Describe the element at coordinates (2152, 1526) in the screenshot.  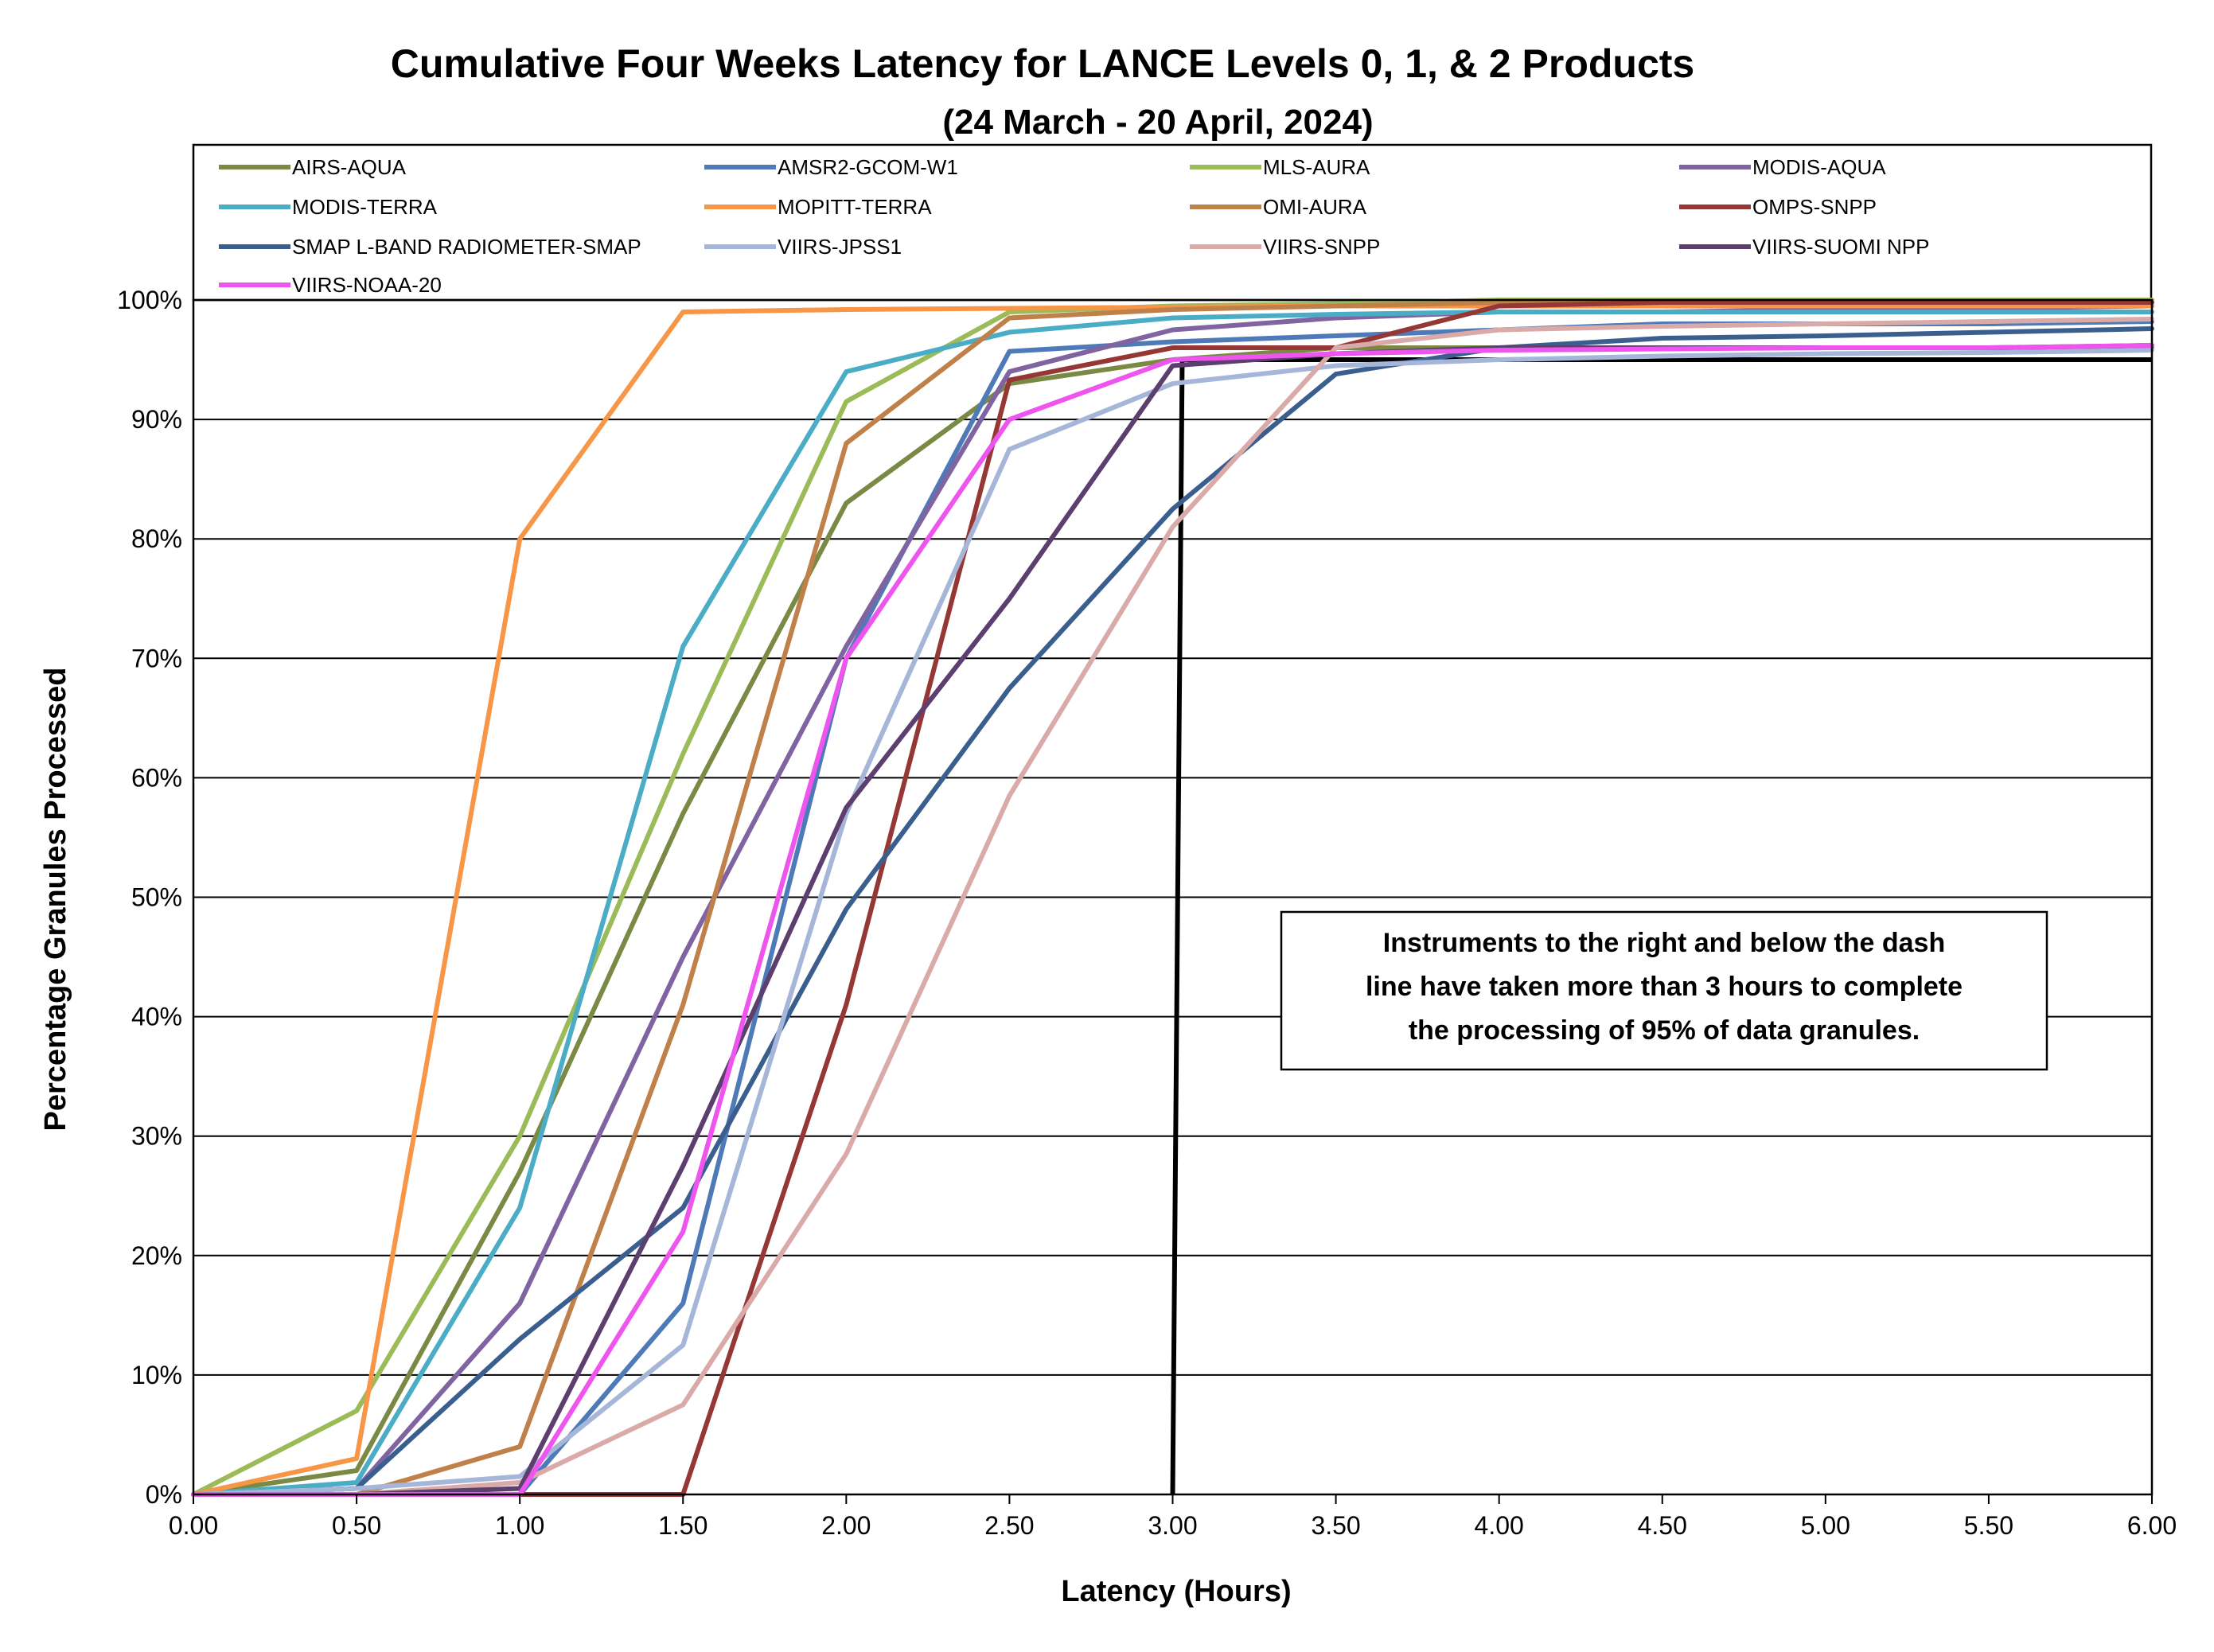
I see `x-tick-label: 6.00` at that location.